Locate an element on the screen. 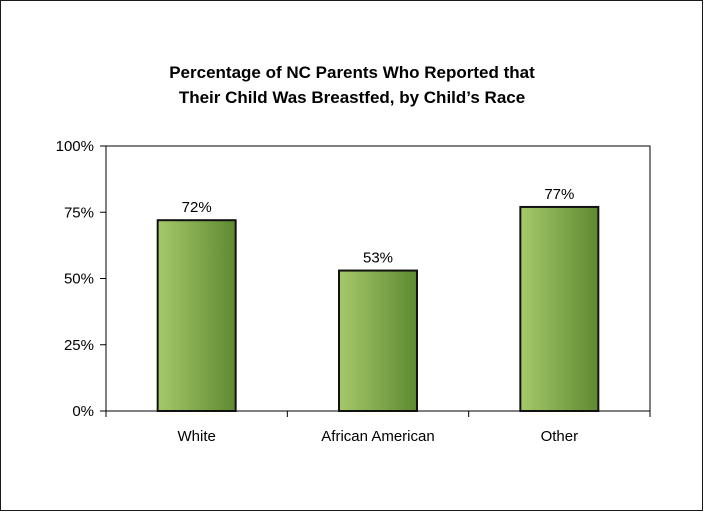 The width and height of the screenshot is (704, 512). category-label: Other is located at coordinates (560, 436).